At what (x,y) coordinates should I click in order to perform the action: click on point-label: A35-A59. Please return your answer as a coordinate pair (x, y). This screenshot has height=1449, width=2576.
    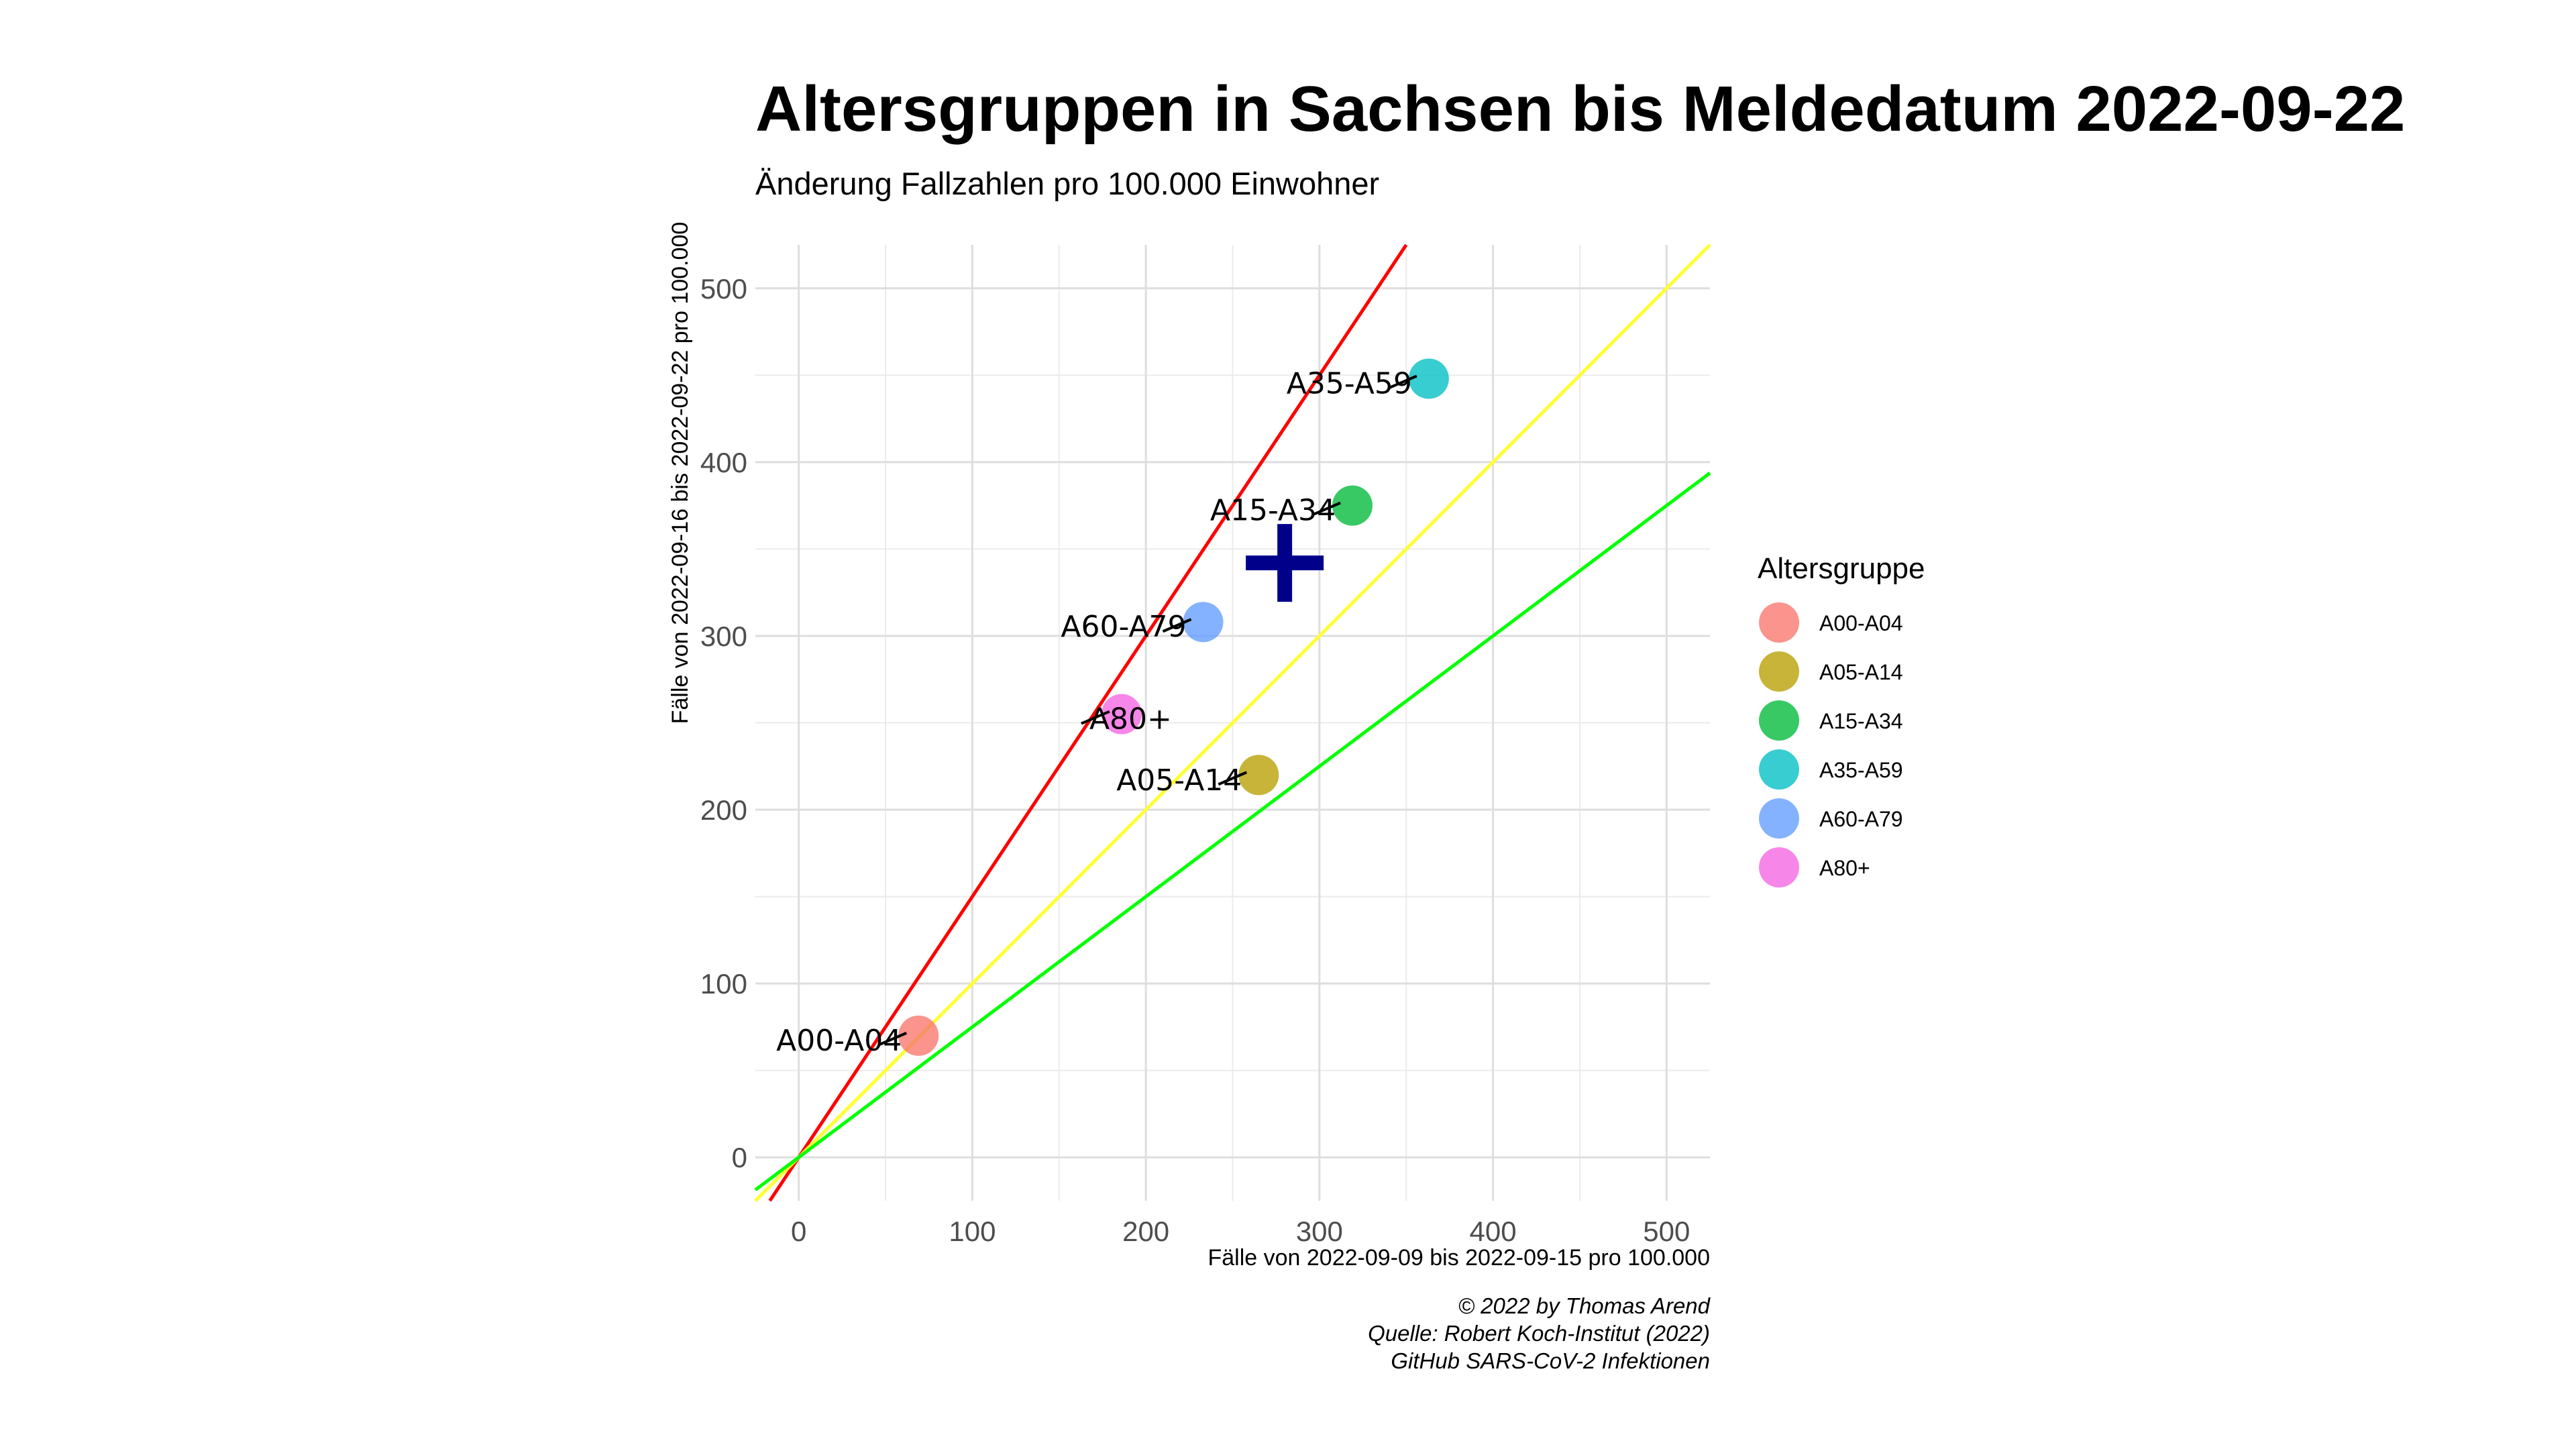
    Looking at the image, I should click on (1349, 384).